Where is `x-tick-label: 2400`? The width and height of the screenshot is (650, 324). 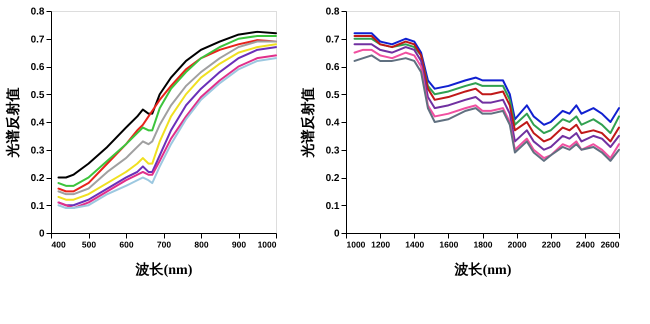 x-tick-label: 2400 is located at coordinates (586, 245).